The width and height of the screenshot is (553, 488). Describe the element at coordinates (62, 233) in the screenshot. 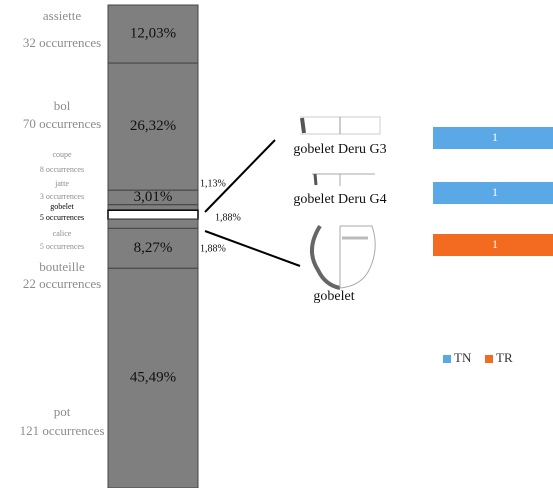

I see `segment-name: calice` at that location.